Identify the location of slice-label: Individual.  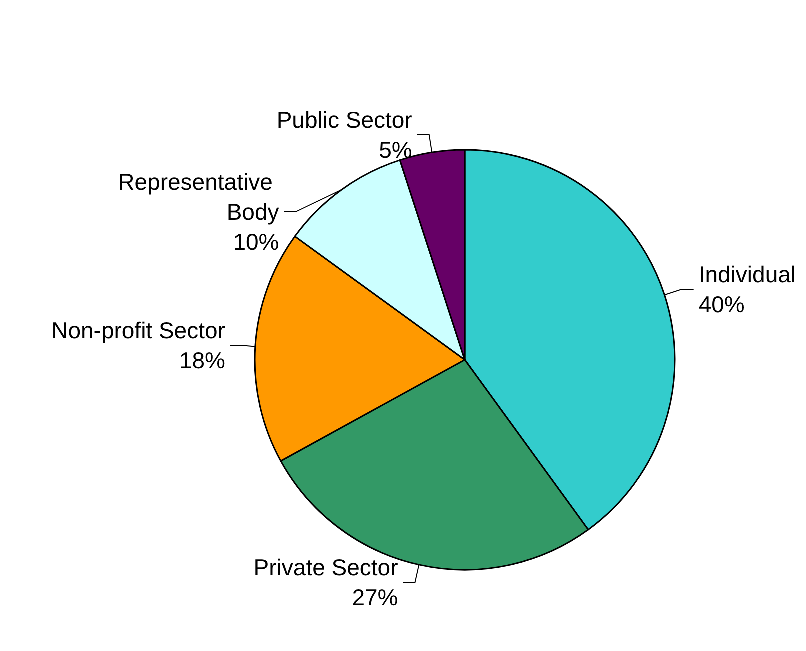
(747, 275).